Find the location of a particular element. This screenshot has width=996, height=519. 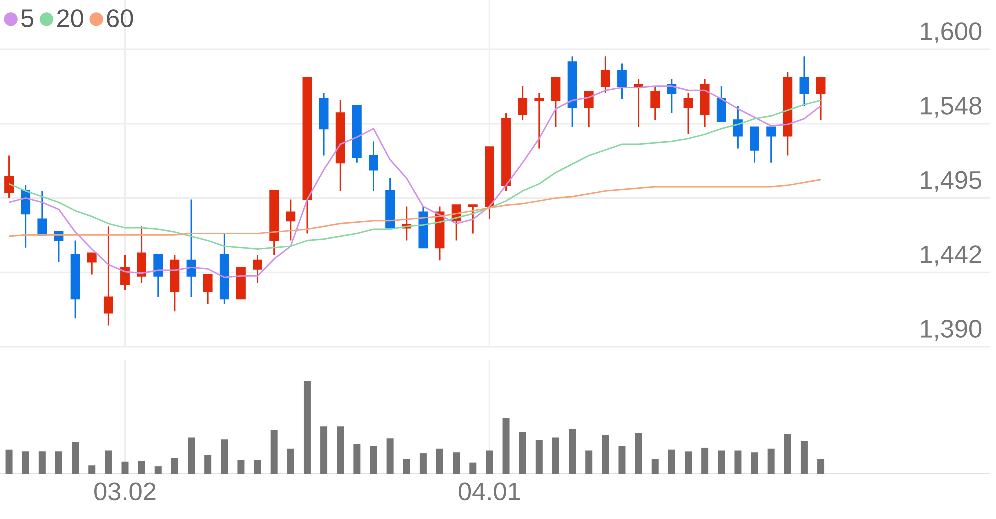

y-tick-label: 1,548 is located at coordinates (951, 107).